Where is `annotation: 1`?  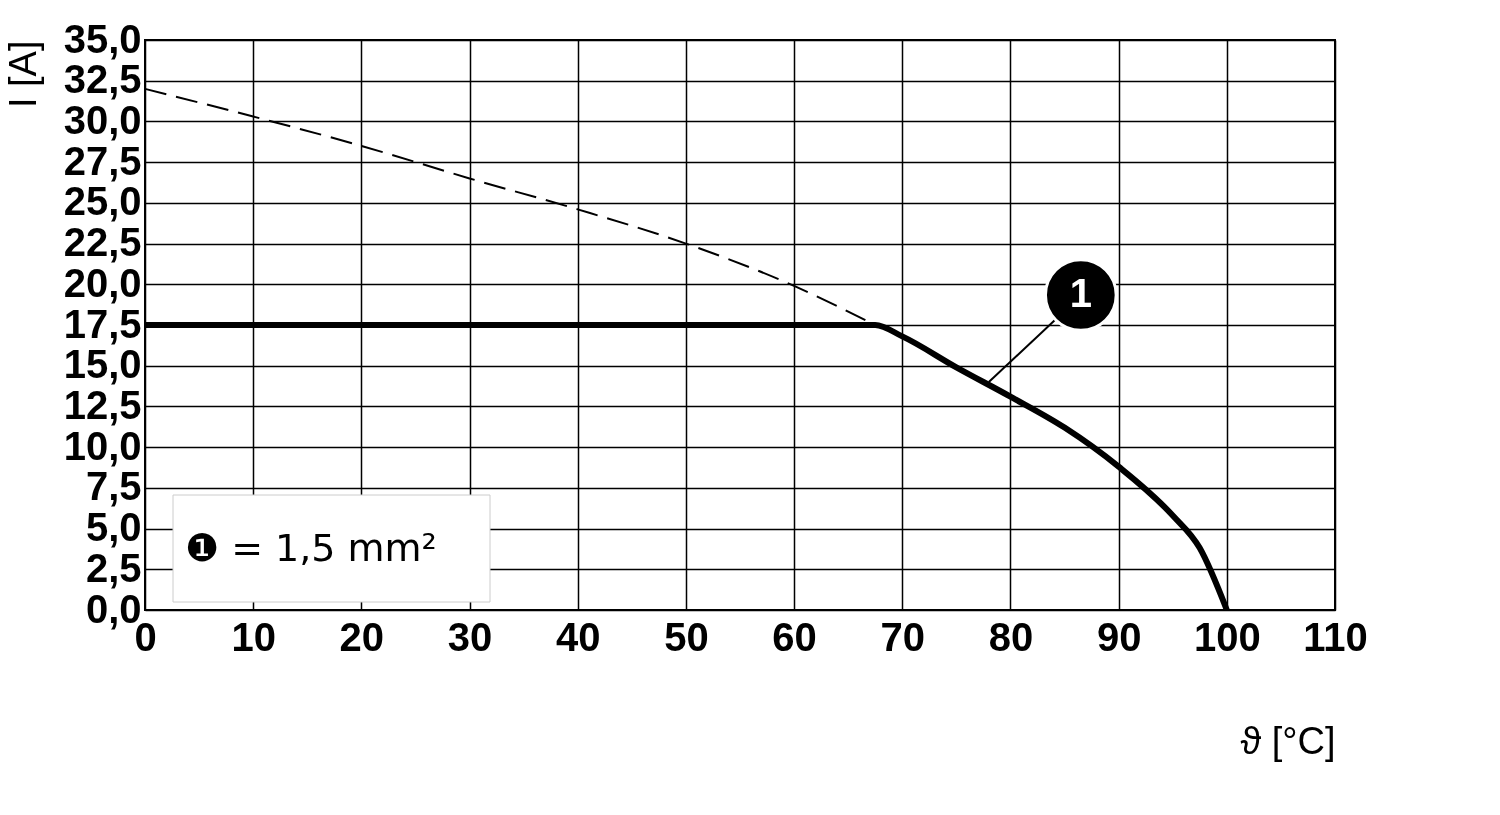 annotation: 1 is located at coordinates (1080, 293).